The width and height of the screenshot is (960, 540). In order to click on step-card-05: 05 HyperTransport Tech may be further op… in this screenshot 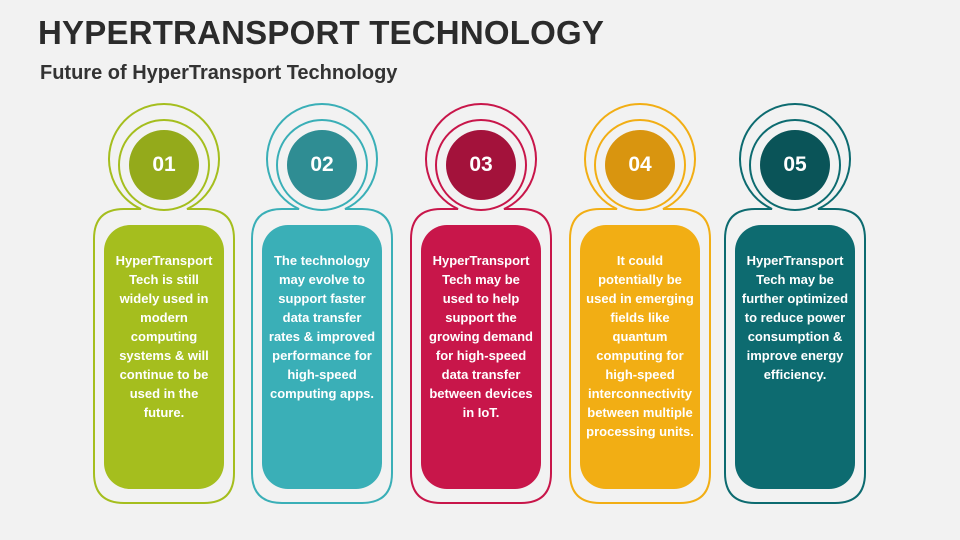, I will do `click(795, 304)`.